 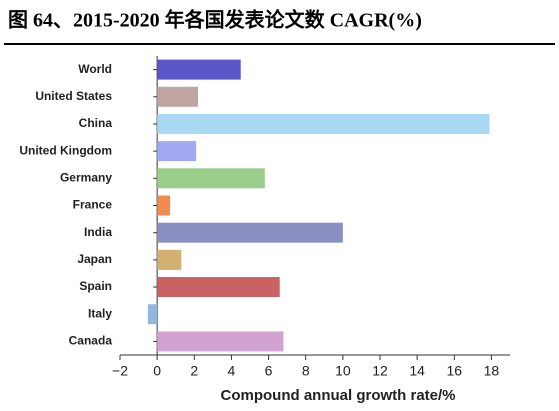 I want to click on y-tick-label: China, so click(x=96, y=123).